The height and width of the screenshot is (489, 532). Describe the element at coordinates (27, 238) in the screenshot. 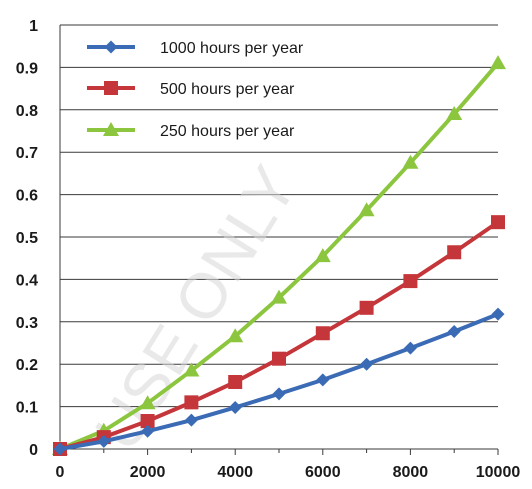

I see `y-tick-label: 0.5` at that location.